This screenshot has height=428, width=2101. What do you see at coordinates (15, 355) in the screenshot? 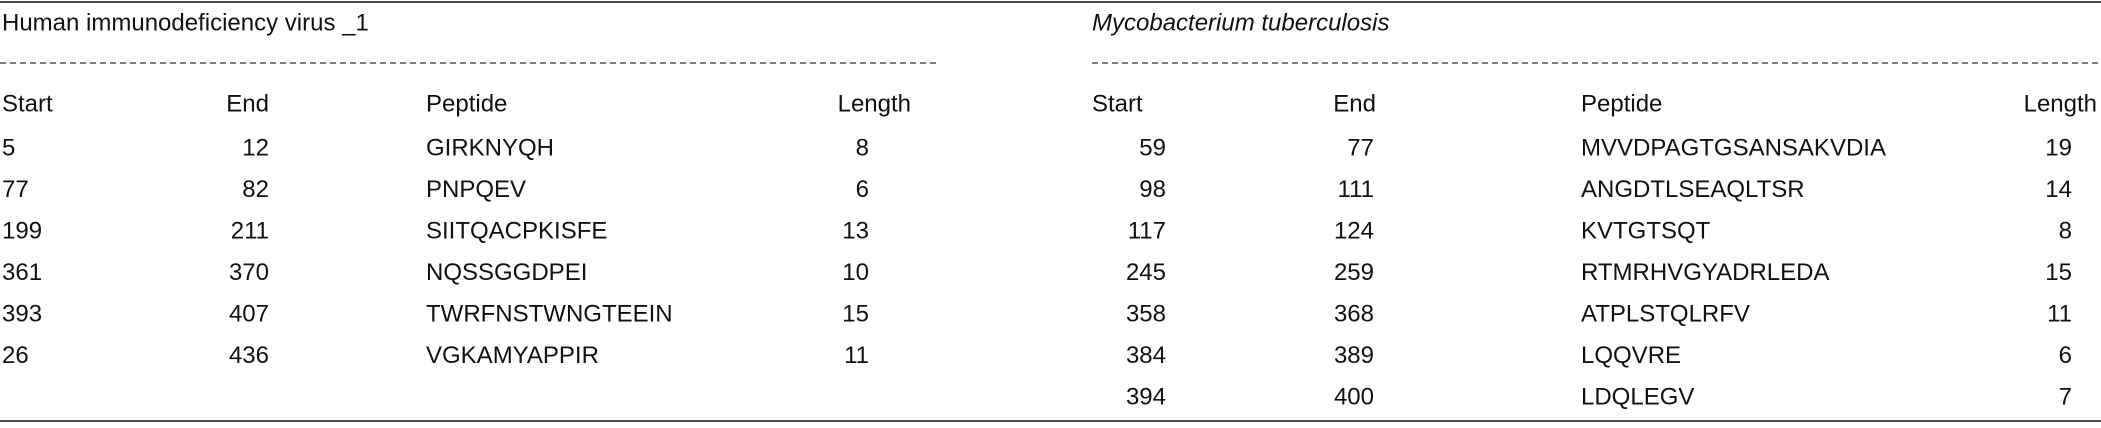
I see `table-cell: 26` at bounding box center [15, 355].